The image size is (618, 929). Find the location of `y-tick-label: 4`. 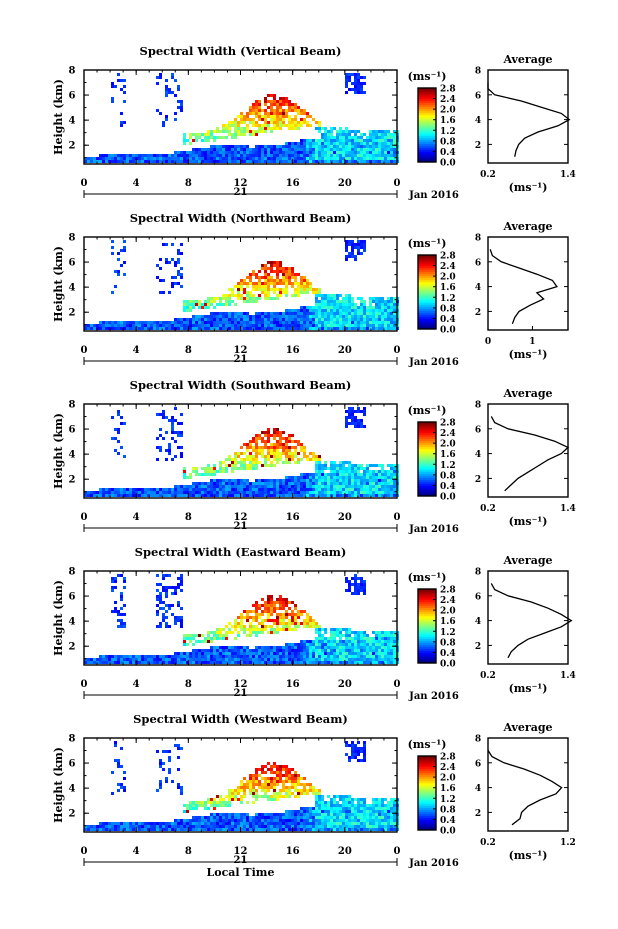

y-tick-label: 4 is located at coordinates (72, 622).